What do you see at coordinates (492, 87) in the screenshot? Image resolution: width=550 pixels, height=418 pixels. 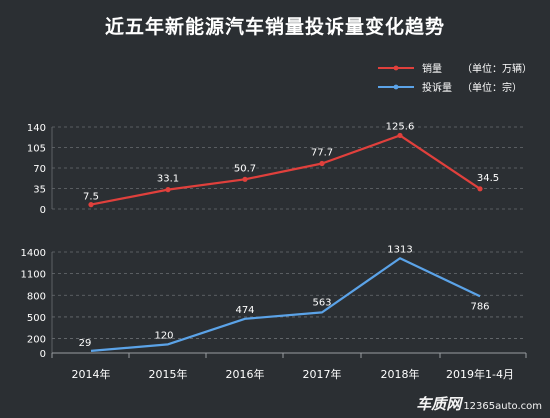 I see `legend-unit-complaints: （单位：宗）` at bounding box center [492, 87].